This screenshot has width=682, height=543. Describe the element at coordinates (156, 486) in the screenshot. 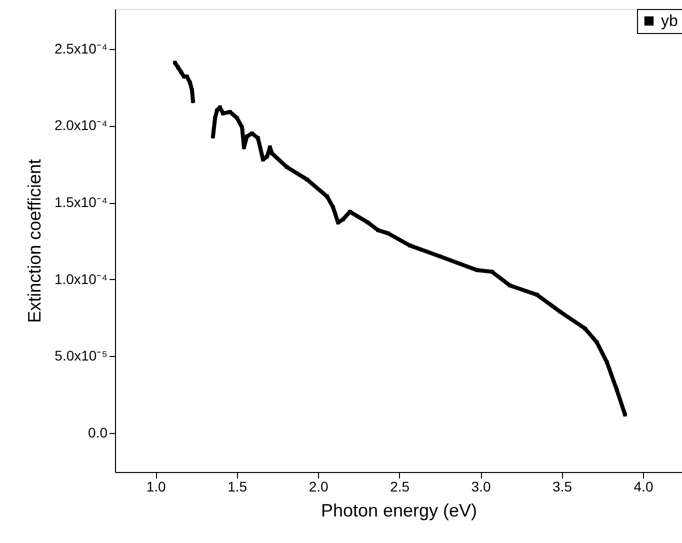

I see `x-tick-label: 1.0` at that location.